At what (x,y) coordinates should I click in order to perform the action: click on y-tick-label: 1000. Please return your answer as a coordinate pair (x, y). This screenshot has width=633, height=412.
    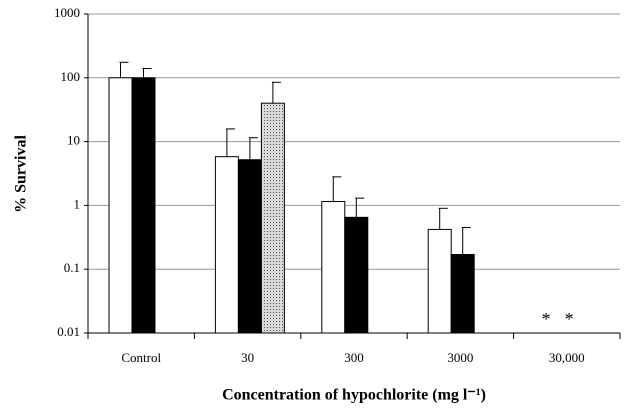
    Looking at the image, I should click on (67, 12).